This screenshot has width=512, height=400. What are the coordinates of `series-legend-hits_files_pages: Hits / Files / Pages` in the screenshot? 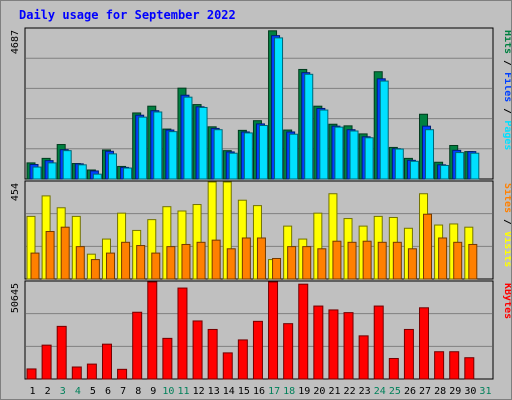 It's located at (506, 90).